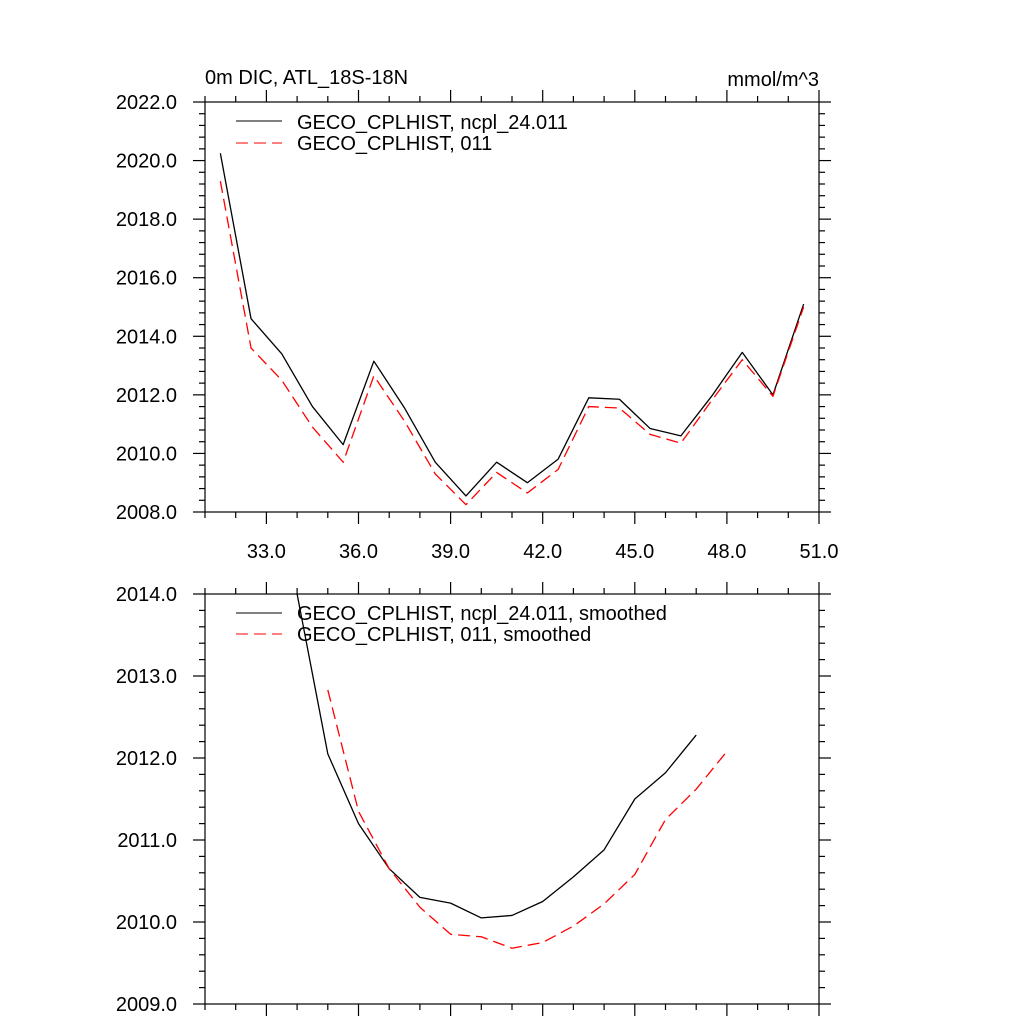 Image resolution: width=1024 pixels, height=1024 pixels. I want to click on y-tick-label: 2018.0, so click(146, 220).